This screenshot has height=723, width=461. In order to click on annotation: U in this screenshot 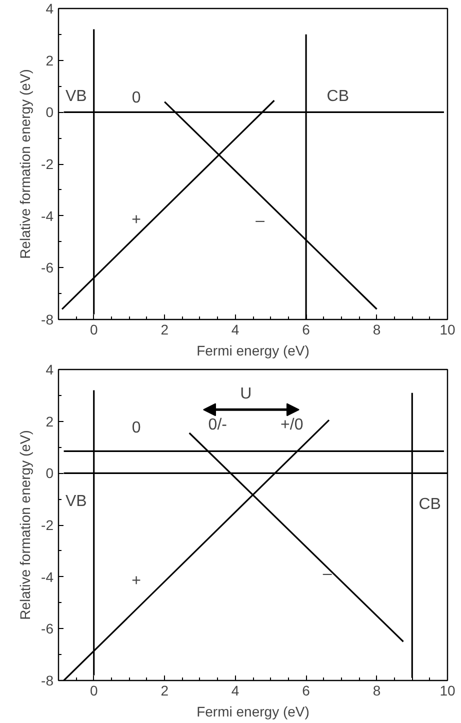, I will do `click(246, 394)`.